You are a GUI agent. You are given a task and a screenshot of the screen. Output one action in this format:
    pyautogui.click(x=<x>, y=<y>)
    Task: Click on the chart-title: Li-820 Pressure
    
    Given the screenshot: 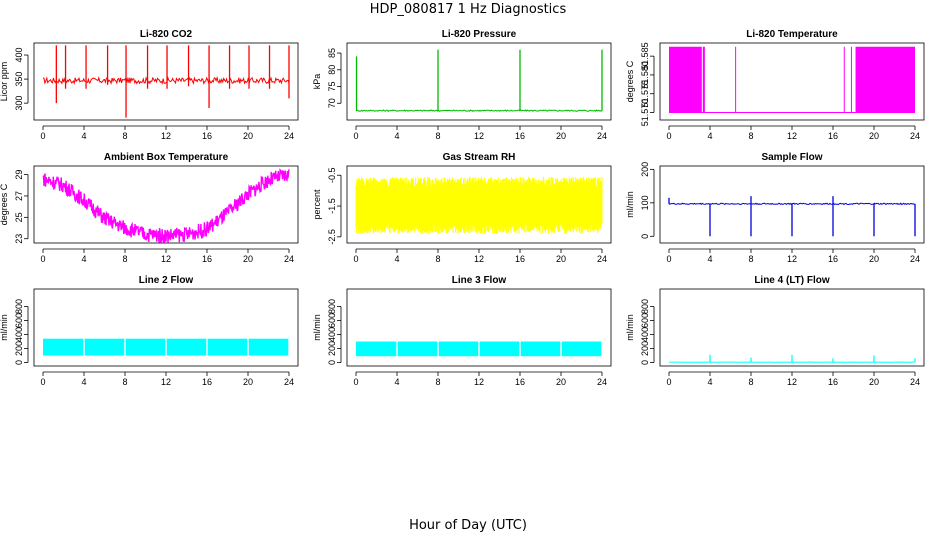 What is the action you would take?
    pyautogui.click(x=479, y=34)
    